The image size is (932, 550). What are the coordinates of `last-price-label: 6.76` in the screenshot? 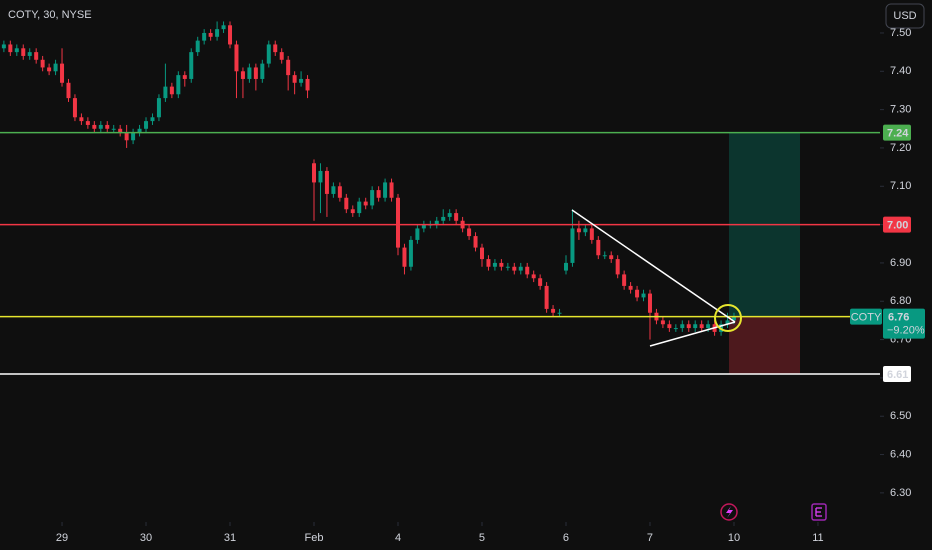 It's located at (898, 317).